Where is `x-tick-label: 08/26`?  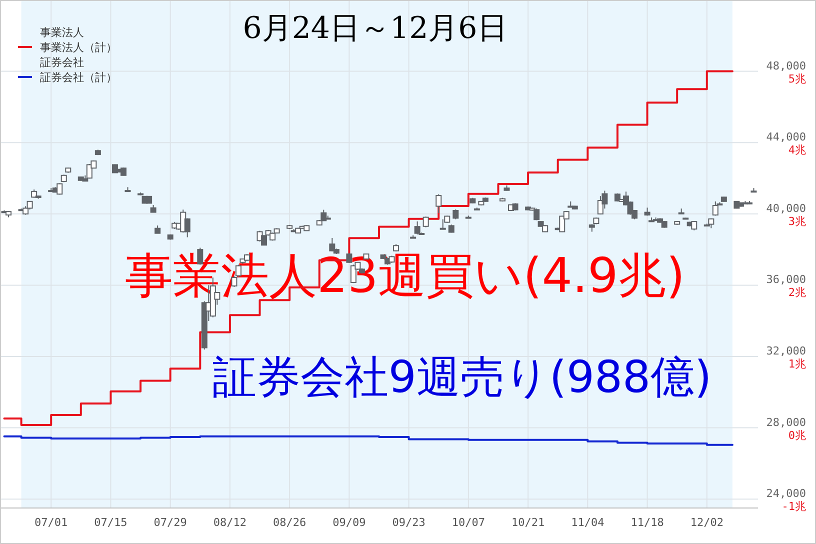 x-tick-label: 08/26 is located at coordinates (289, 522).